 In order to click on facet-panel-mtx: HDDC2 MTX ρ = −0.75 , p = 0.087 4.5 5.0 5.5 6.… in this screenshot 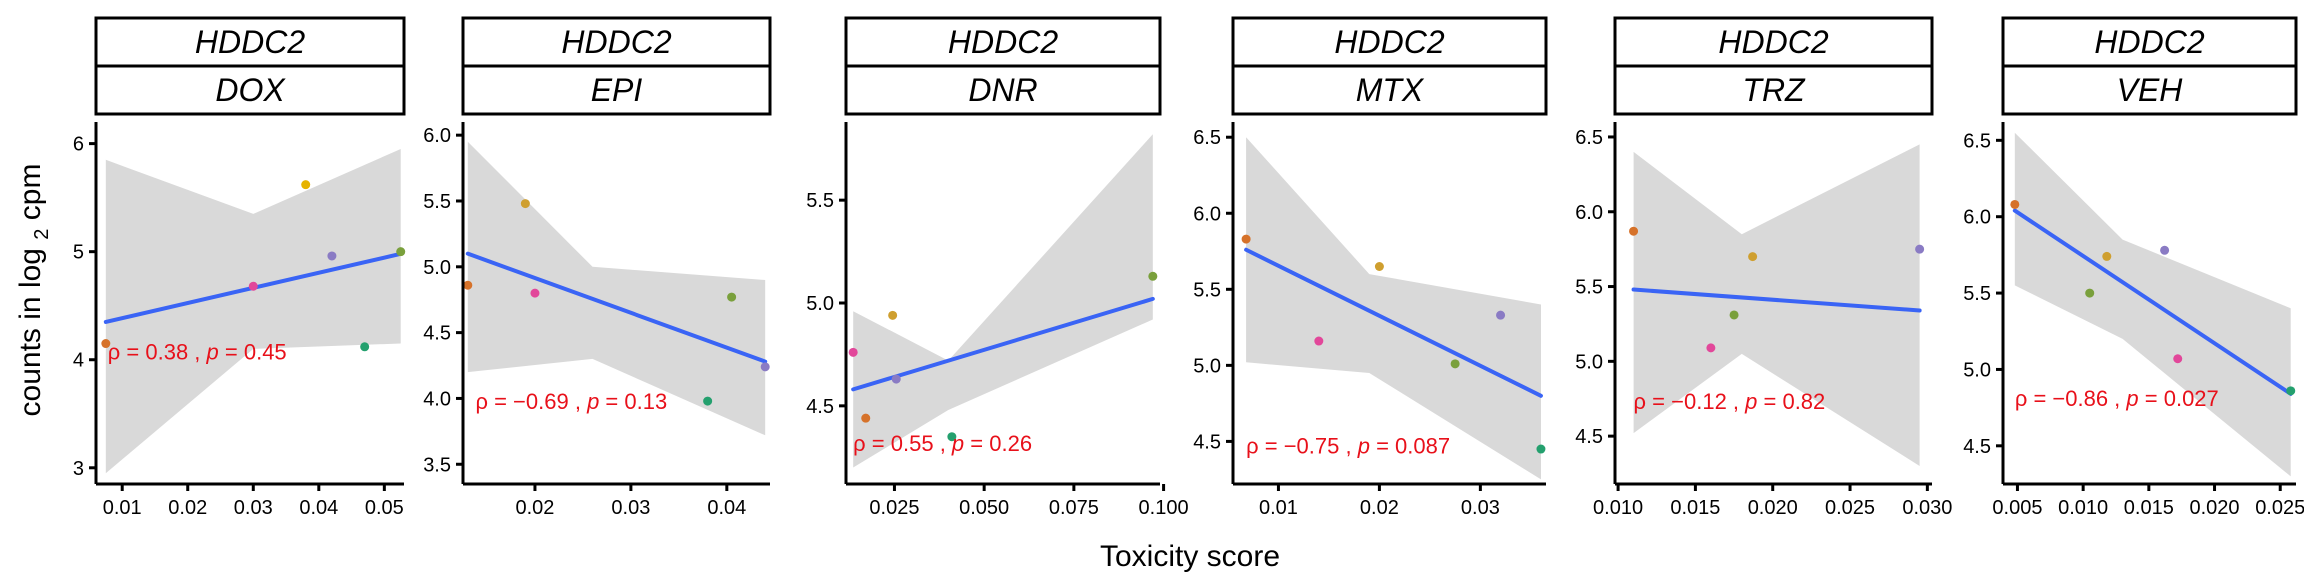, I will do `click(1370, 267)`.